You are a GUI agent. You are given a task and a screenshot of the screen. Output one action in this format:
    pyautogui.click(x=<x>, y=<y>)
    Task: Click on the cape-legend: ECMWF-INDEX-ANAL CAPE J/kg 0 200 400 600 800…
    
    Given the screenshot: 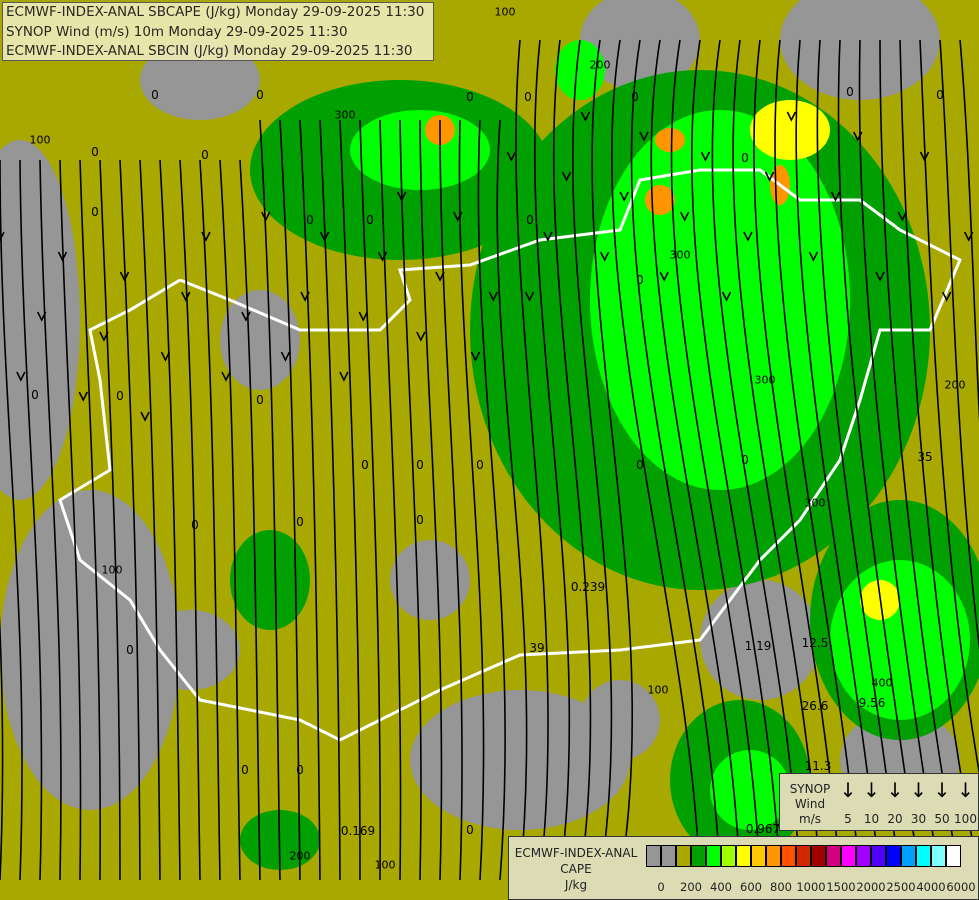 What is the action you would take?
    pyautogui.click(x=743, y=868)
    